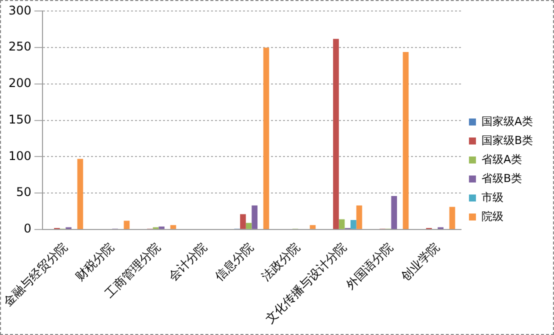  What do you see at coordinates (507, 121) in the screenshot?
I see `legend-label: 国家级A类` at bounding box center [507, 121].